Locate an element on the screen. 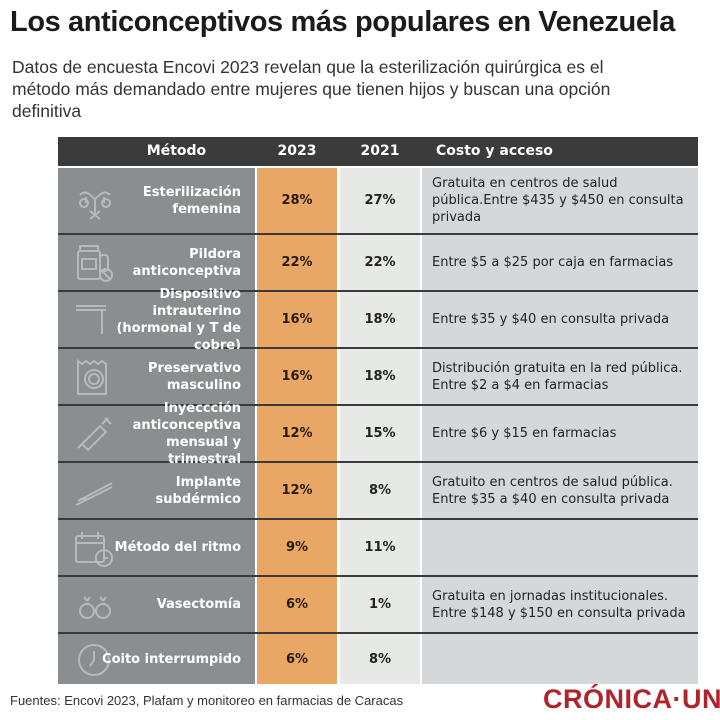  table-row: Coito interrumpido 6% 8% is located at coordinates (378, 659).